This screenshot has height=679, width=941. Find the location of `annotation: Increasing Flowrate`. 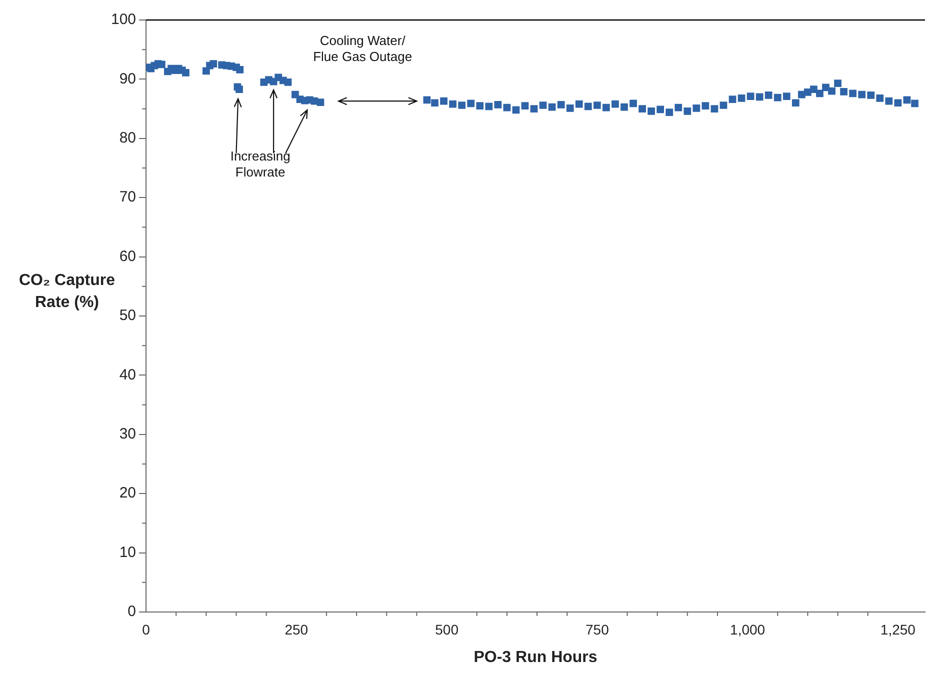

annotation: Increasing Flowrate is located at coordinates (260, 164).